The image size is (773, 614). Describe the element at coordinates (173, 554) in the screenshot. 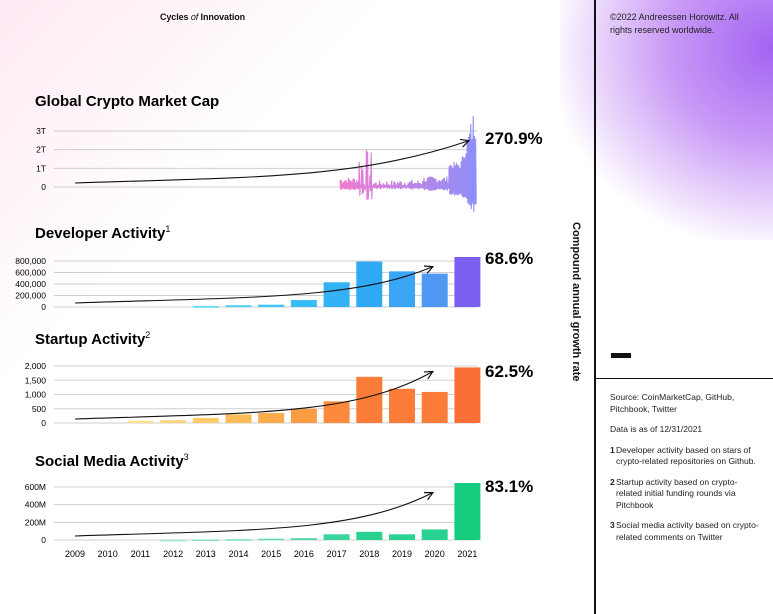

I see `x-tick-label-2012: 2012` at that location.